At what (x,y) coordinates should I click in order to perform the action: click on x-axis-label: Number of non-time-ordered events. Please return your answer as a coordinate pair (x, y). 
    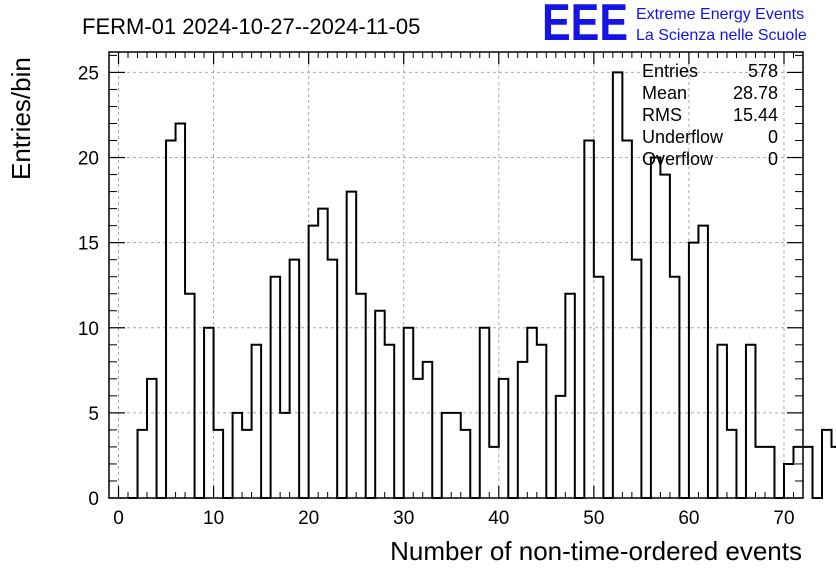
    Looking at the image, I should click on (596, 551).